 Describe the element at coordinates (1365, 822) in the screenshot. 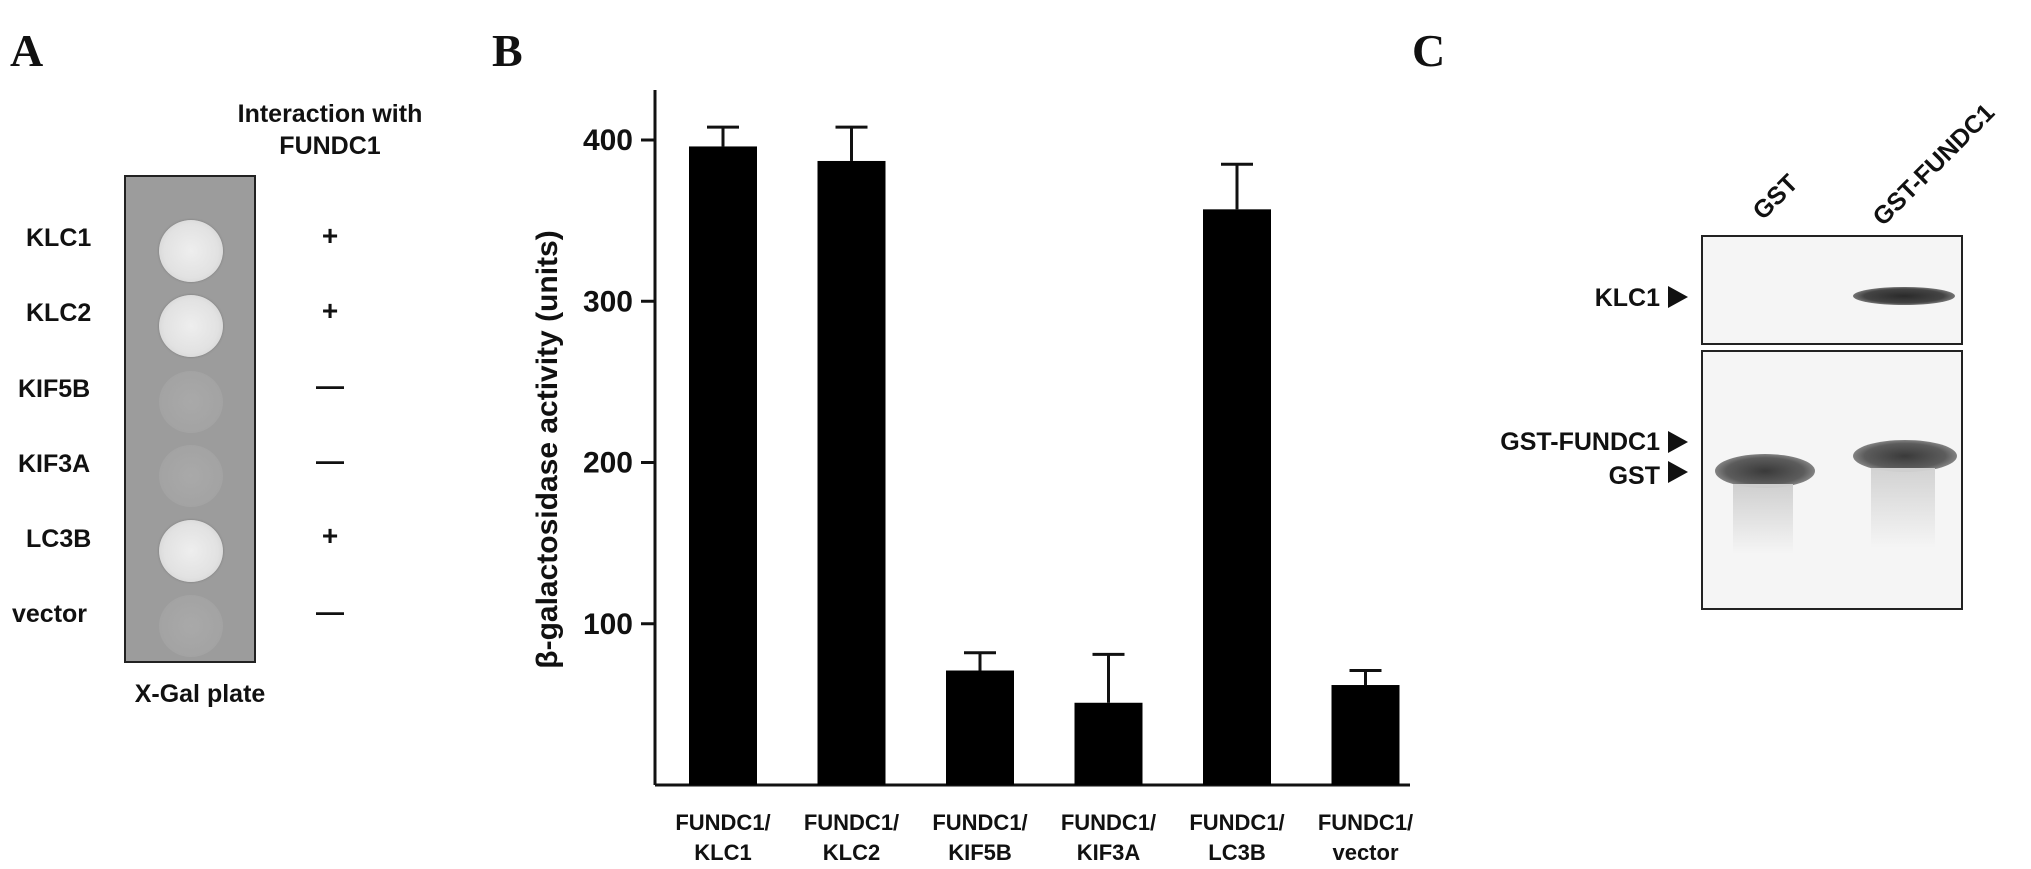

I see `x-tick-label-5-0: FUNDC1/` at that location.